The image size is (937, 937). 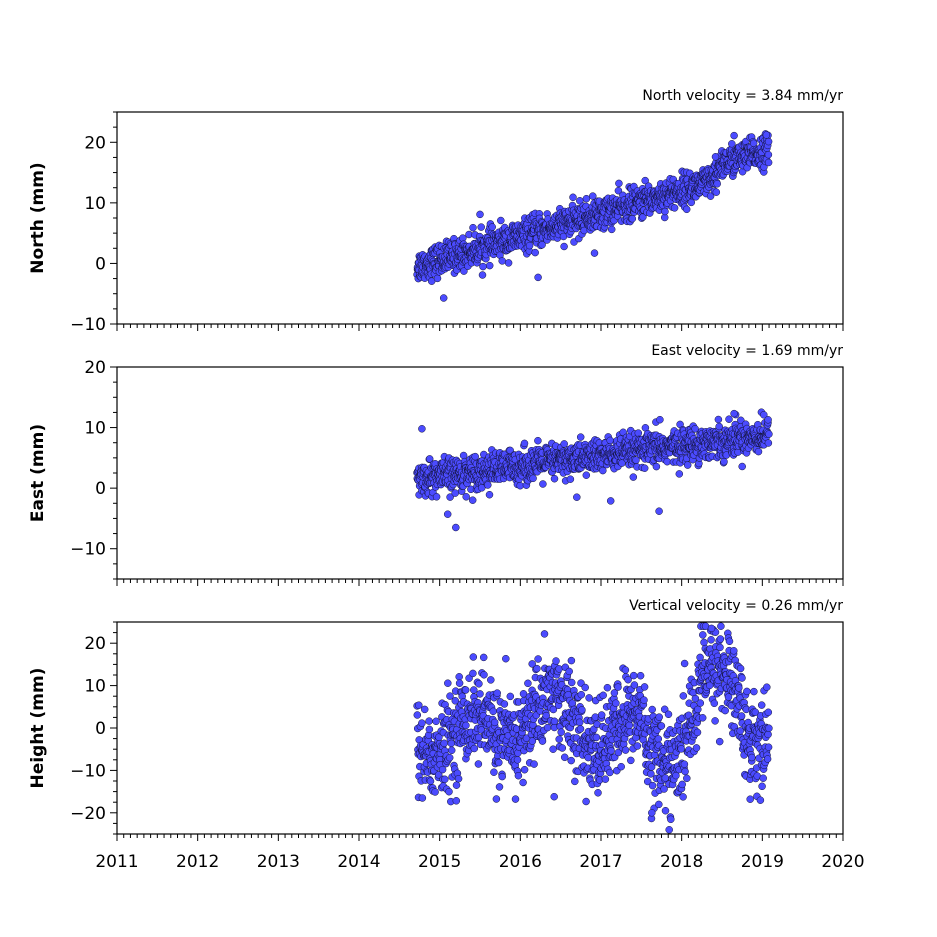 What do you see at coordinates (736, 606) in the screenshot?
I see `vertical-velocity-title: Vertical velocity = 0.26 mm/yr` at bounding box center [736, 606].